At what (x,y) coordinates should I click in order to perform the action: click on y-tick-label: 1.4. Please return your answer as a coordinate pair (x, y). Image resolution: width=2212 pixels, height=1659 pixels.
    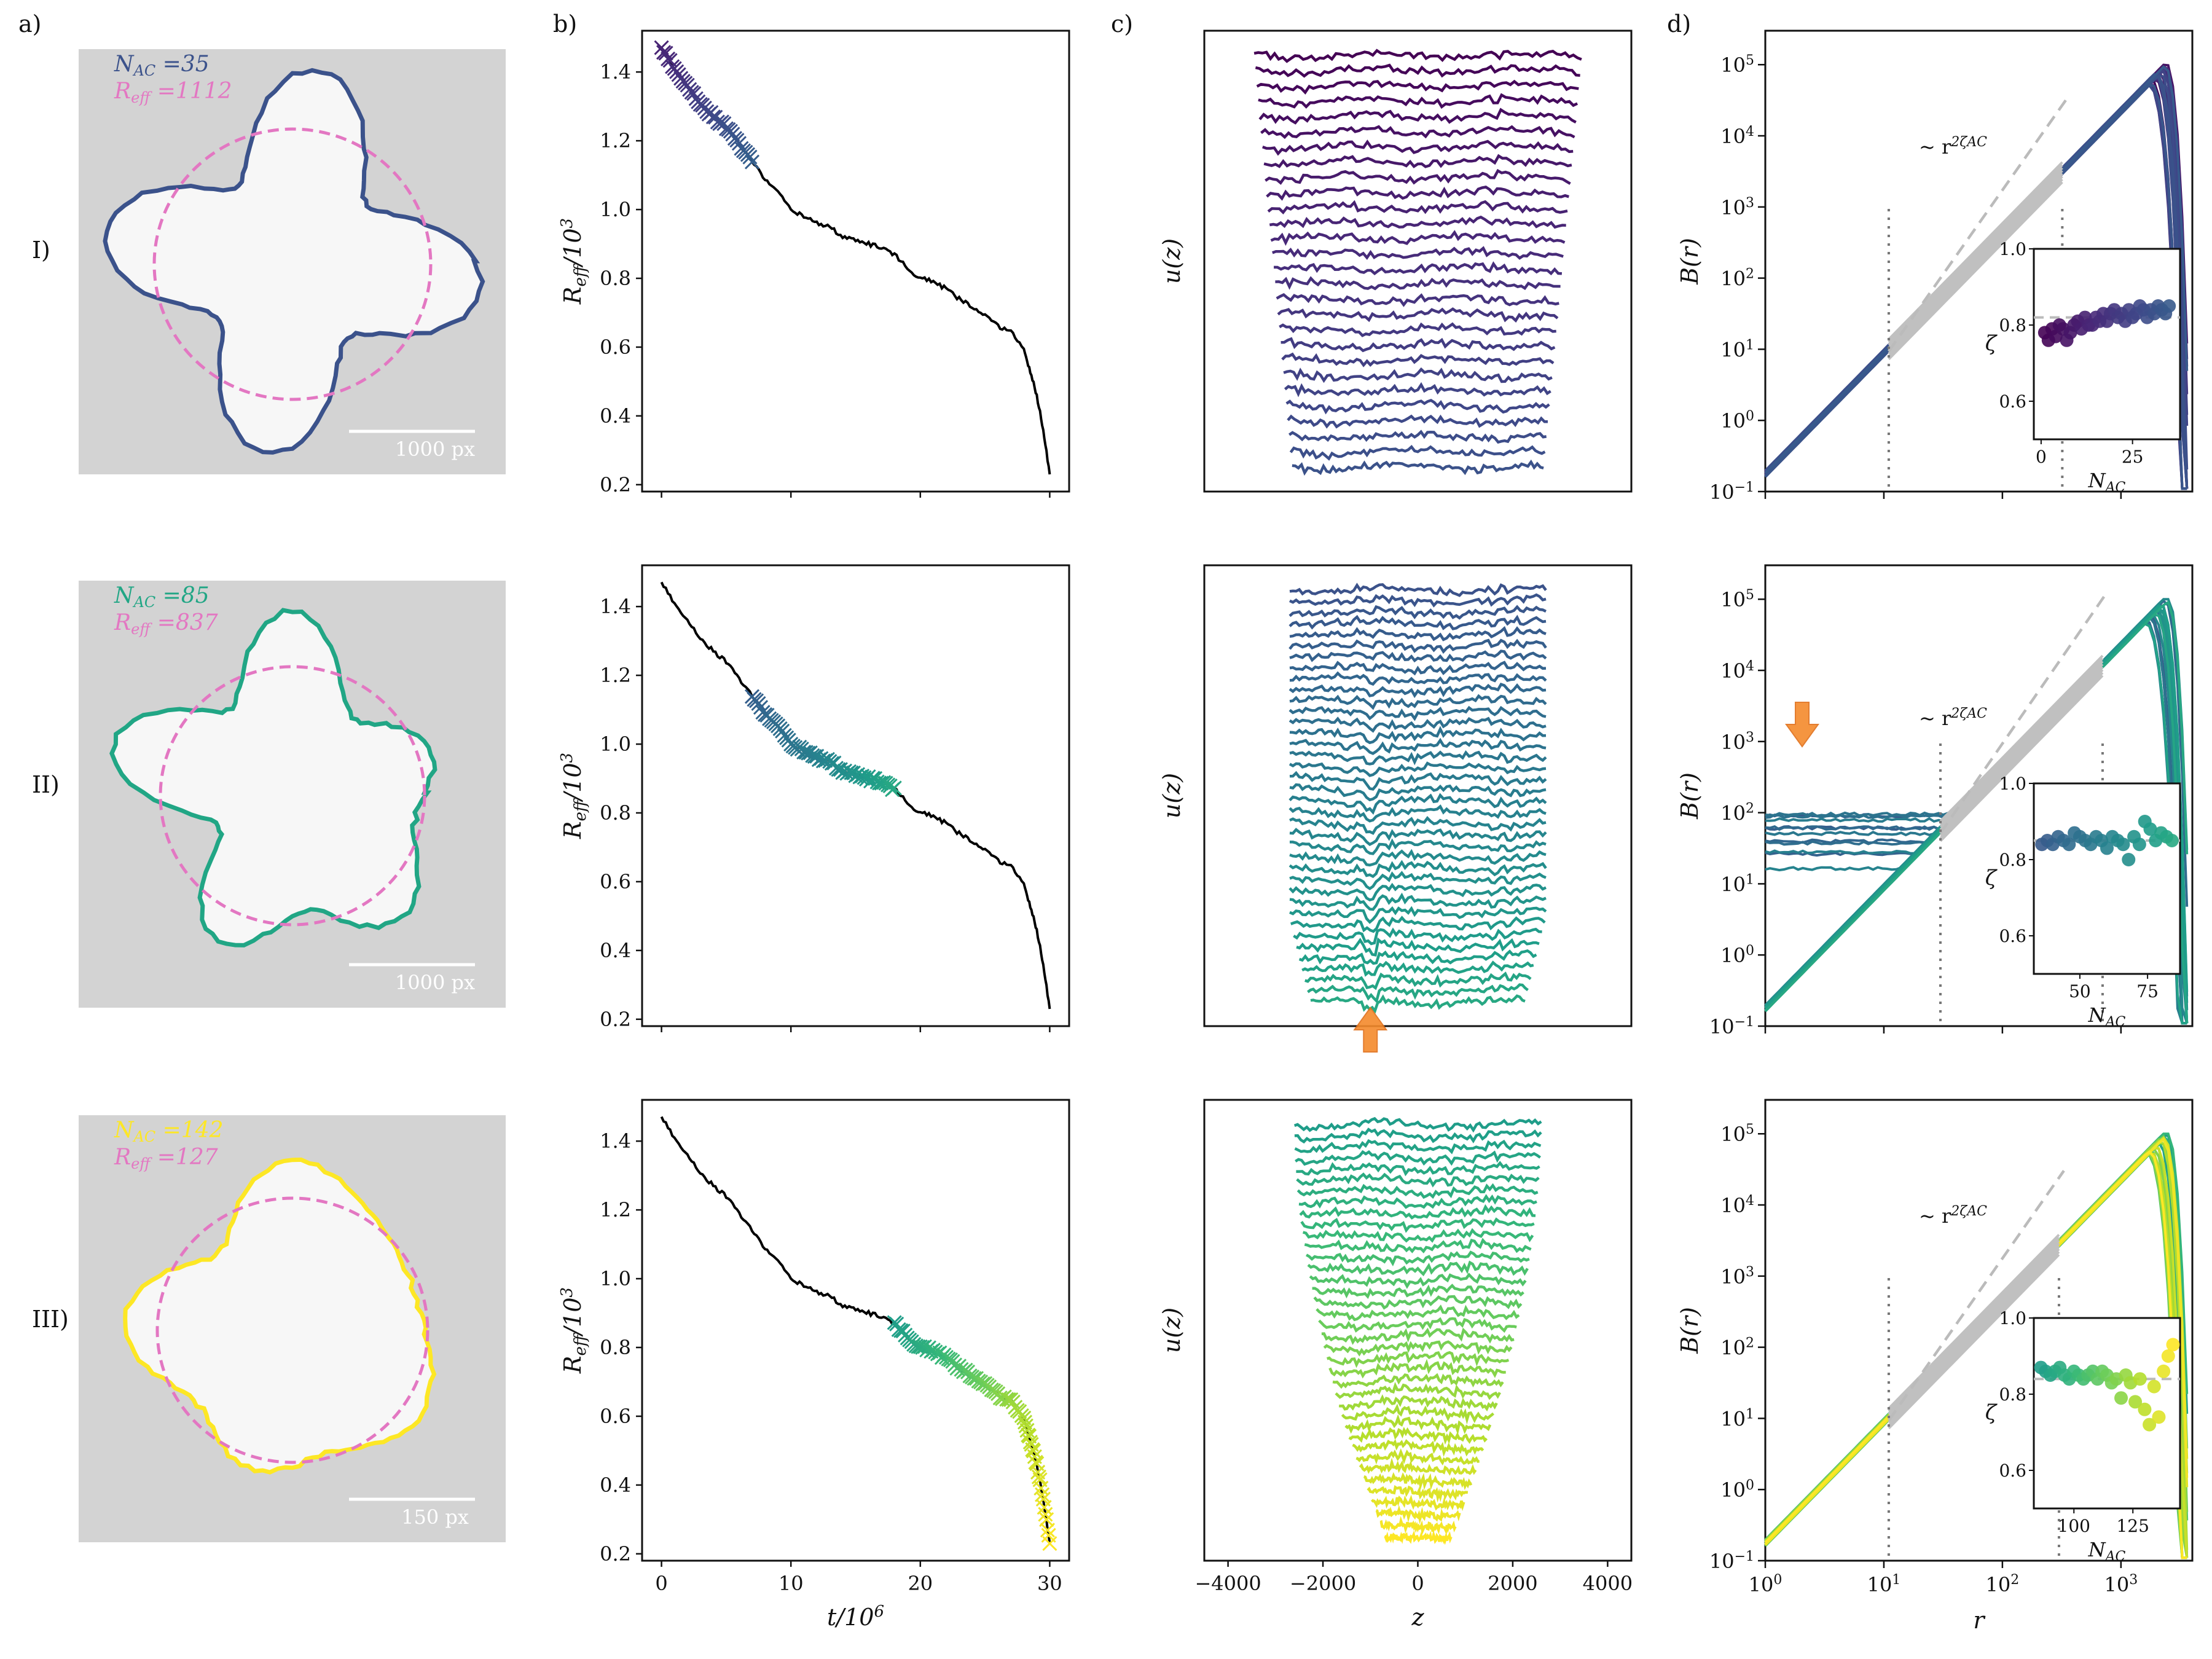
    Looking at the image, I should click on (615, 606).